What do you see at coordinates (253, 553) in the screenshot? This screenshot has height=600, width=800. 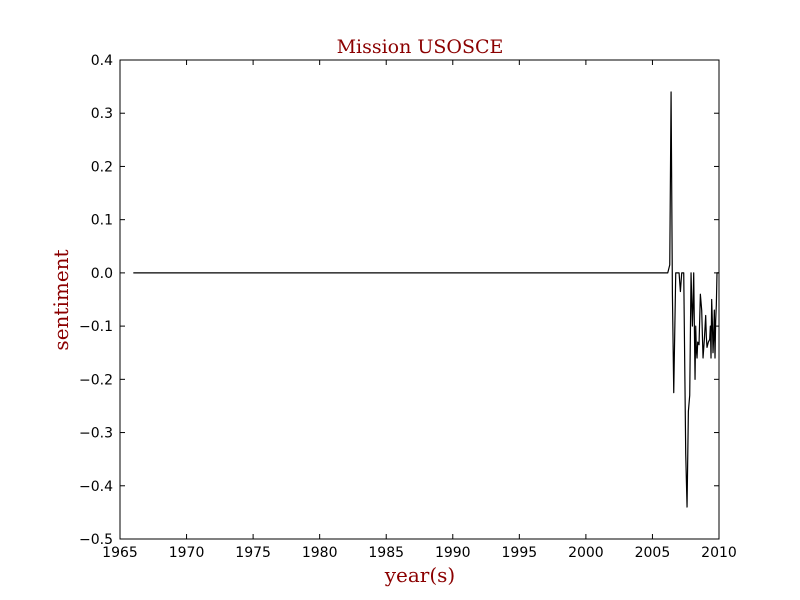 I see `x-tick-label: 1975` at bounding box center [253, 553].